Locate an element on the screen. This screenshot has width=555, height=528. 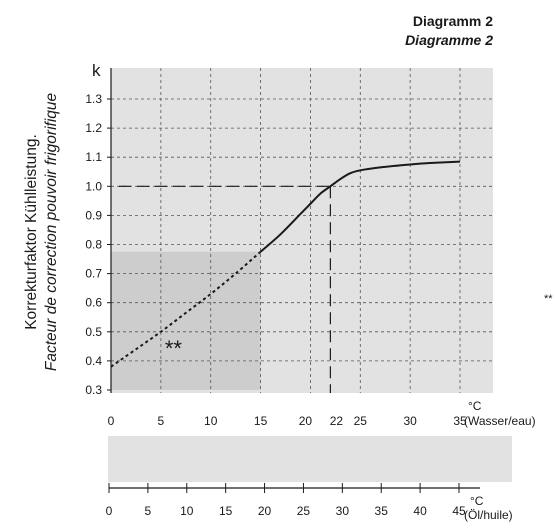
oil-tick-label-5: 25 is located at coordinates (304, 511).